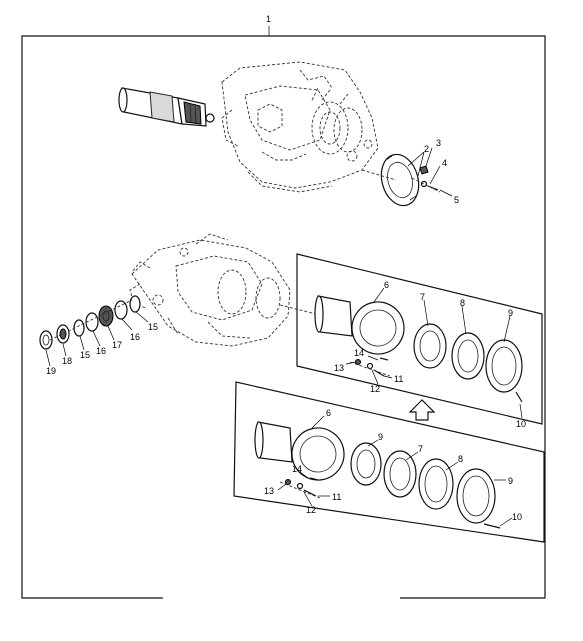  Describe the element at coordinates (462, 303) in the screenshot. I see `callout-8-upper: 8` at that location.